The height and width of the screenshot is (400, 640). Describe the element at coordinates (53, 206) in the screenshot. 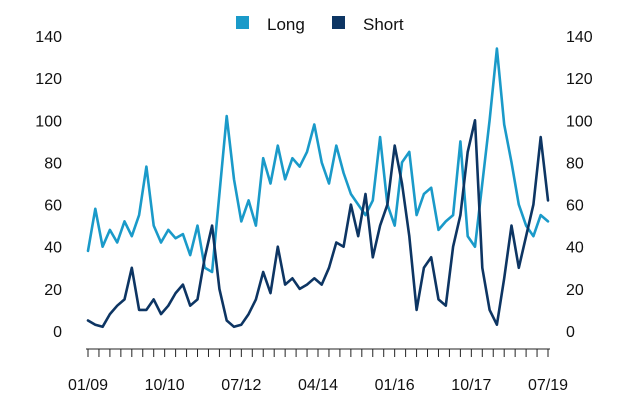

I see `y-tick-label-left: 60` at that location.